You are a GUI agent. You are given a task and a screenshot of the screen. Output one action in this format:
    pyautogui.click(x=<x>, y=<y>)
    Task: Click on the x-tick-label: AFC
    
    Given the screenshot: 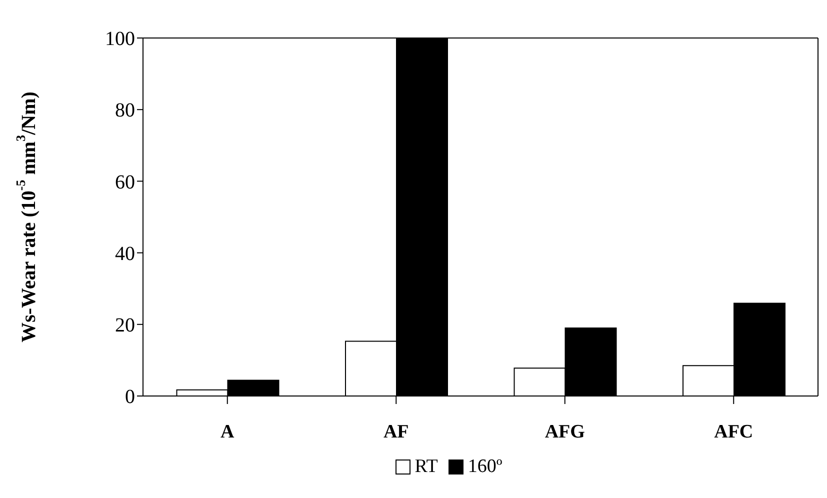 What is the action you would take?
    pyautogui.click(x=734, y=431)
    